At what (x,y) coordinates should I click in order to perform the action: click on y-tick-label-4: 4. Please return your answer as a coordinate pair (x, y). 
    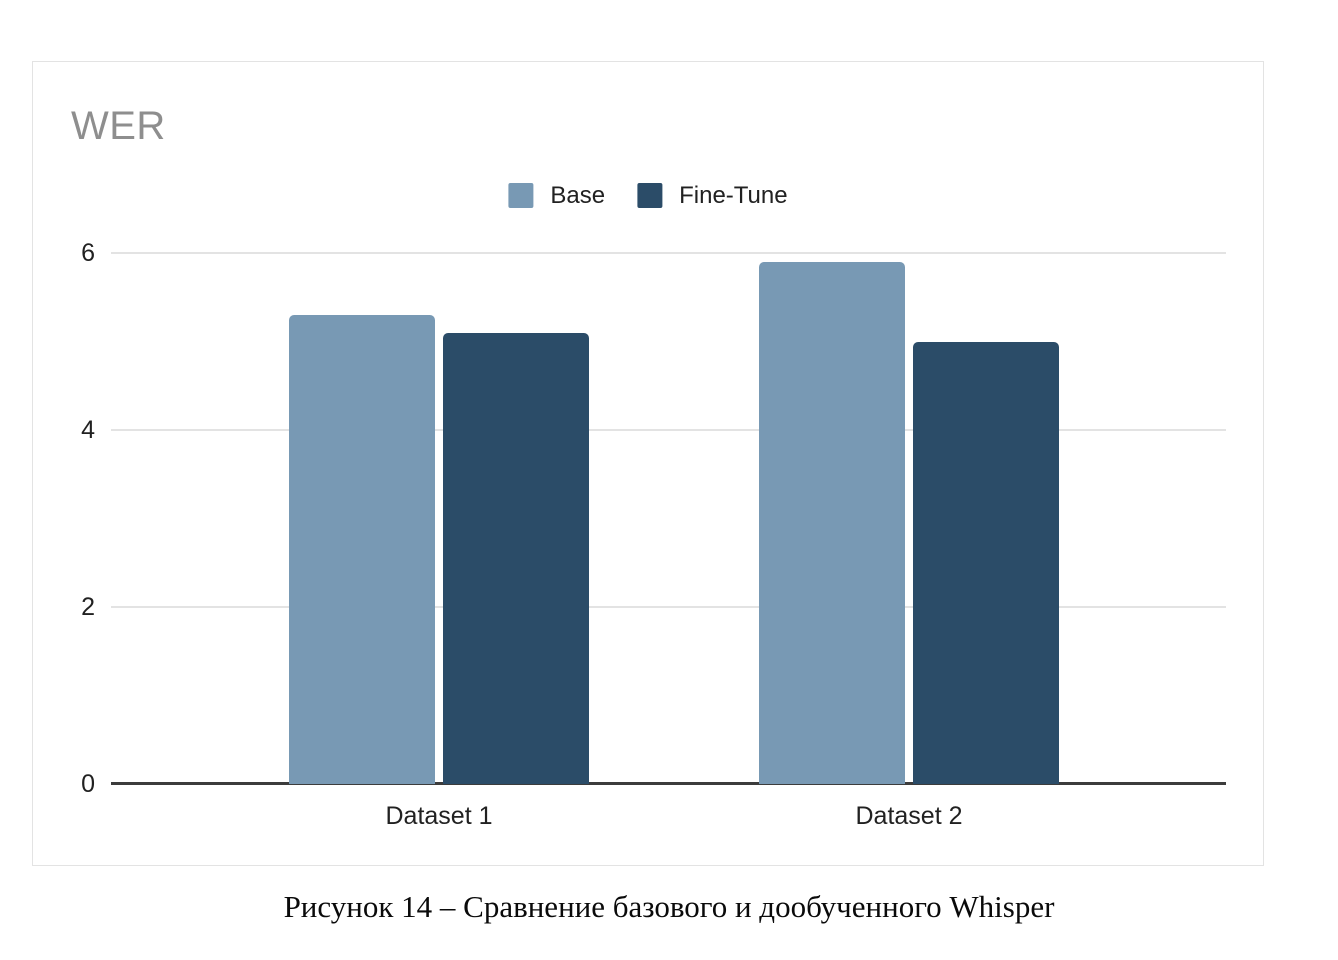
    Looking at the image, I should click on (88, 430).